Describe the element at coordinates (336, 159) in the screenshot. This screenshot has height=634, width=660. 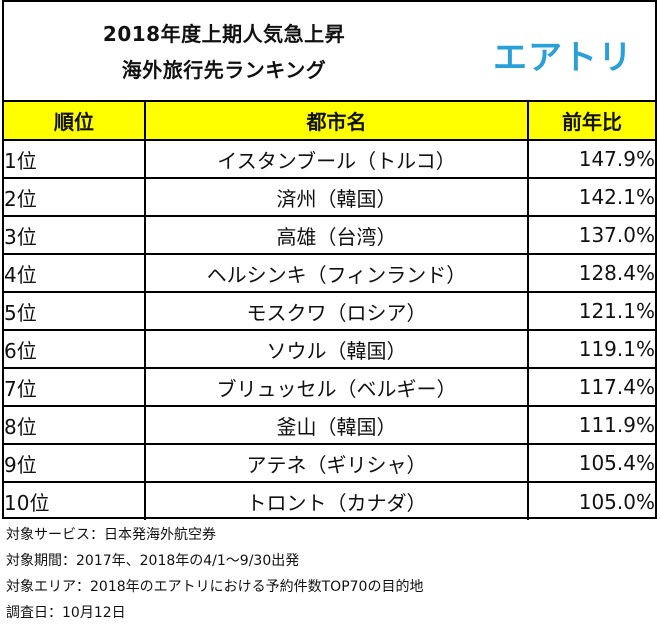
I see `city-cell: イスタンブール（トルコ）` at that location.